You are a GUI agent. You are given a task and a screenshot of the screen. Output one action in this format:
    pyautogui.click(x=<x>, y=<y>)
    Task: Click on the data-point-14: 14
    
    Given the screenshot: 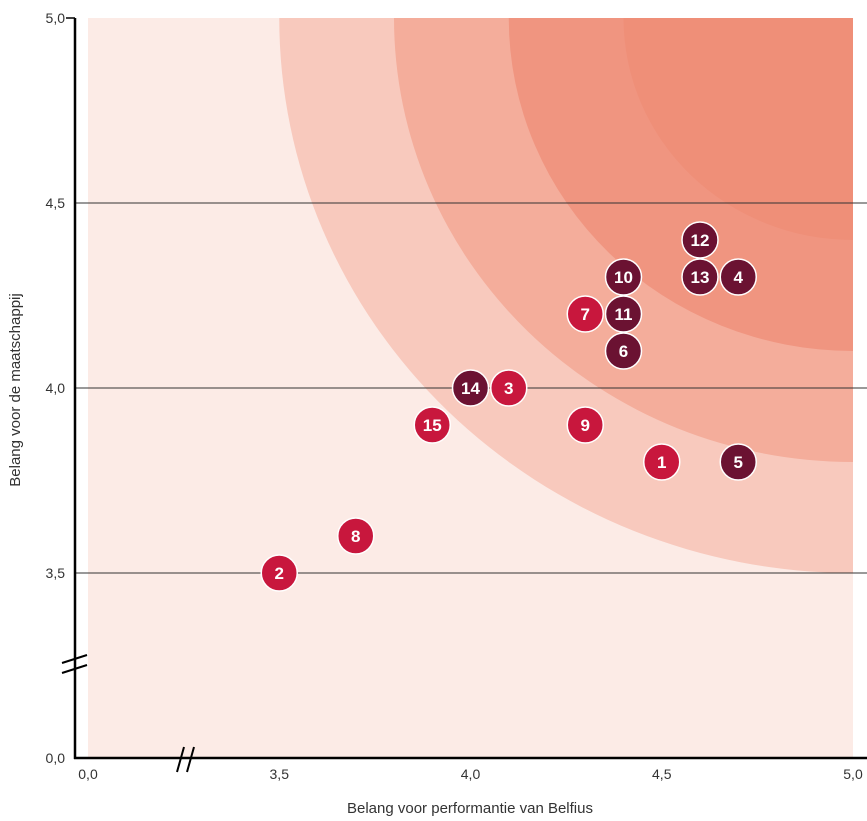 What is the action you would take?
    pyautogui.click(x=470, y=388)
    